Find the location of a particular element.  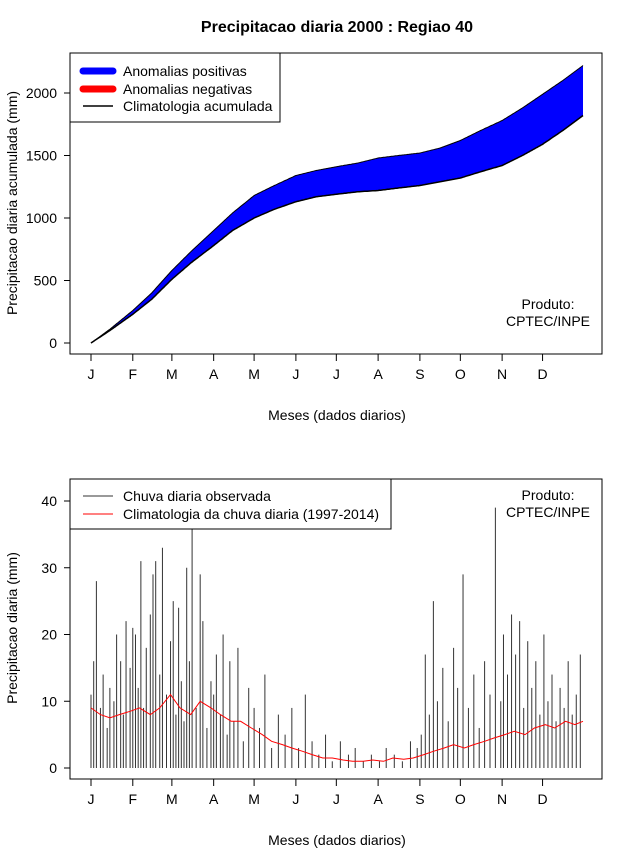

legend-label: Climatologia da chuva diaria (1997-2014) is located at coordinates (251, 514).